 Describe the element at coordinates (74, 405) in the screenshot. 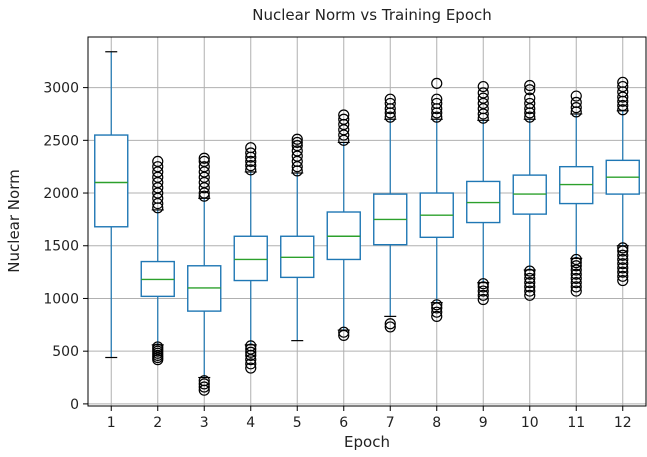

I see `y-tick-label: 0` at that location.